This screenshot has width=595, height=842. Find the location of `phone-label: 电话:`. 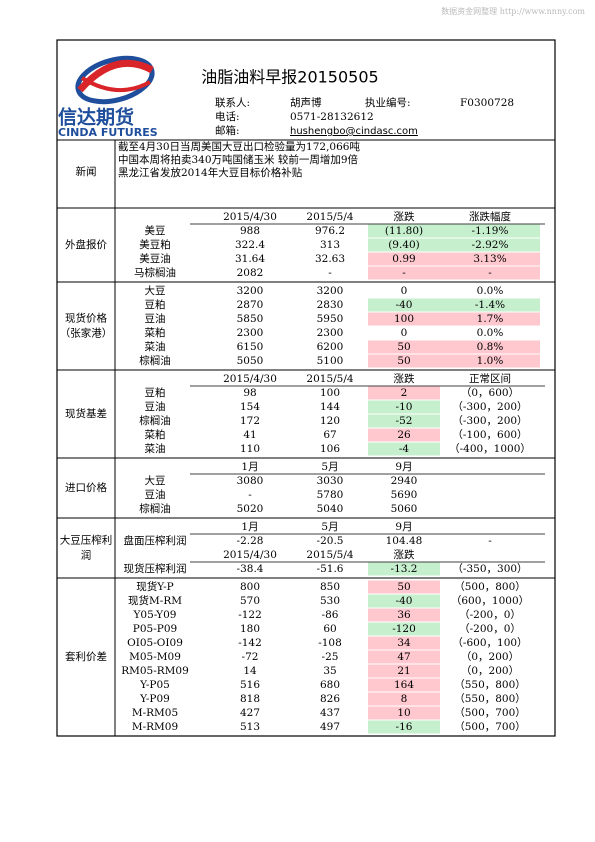

phone-label: 电话: is located at coordinates (227, 116).